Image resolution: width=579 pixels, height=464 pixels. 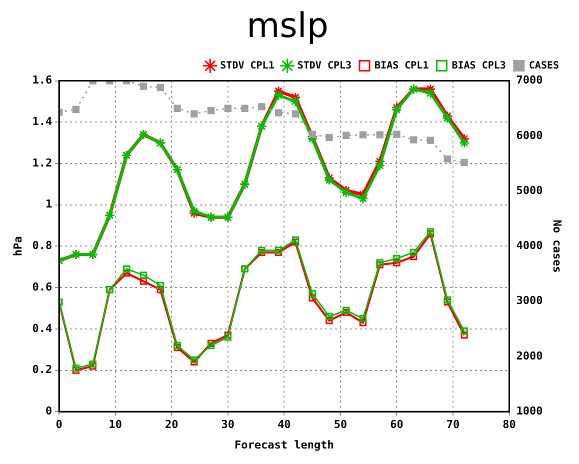 What do you see at coordinates (479, 66) in the screenshot?
I see `legend-label: BIAS CPL3` at bounding box center [479, 66].